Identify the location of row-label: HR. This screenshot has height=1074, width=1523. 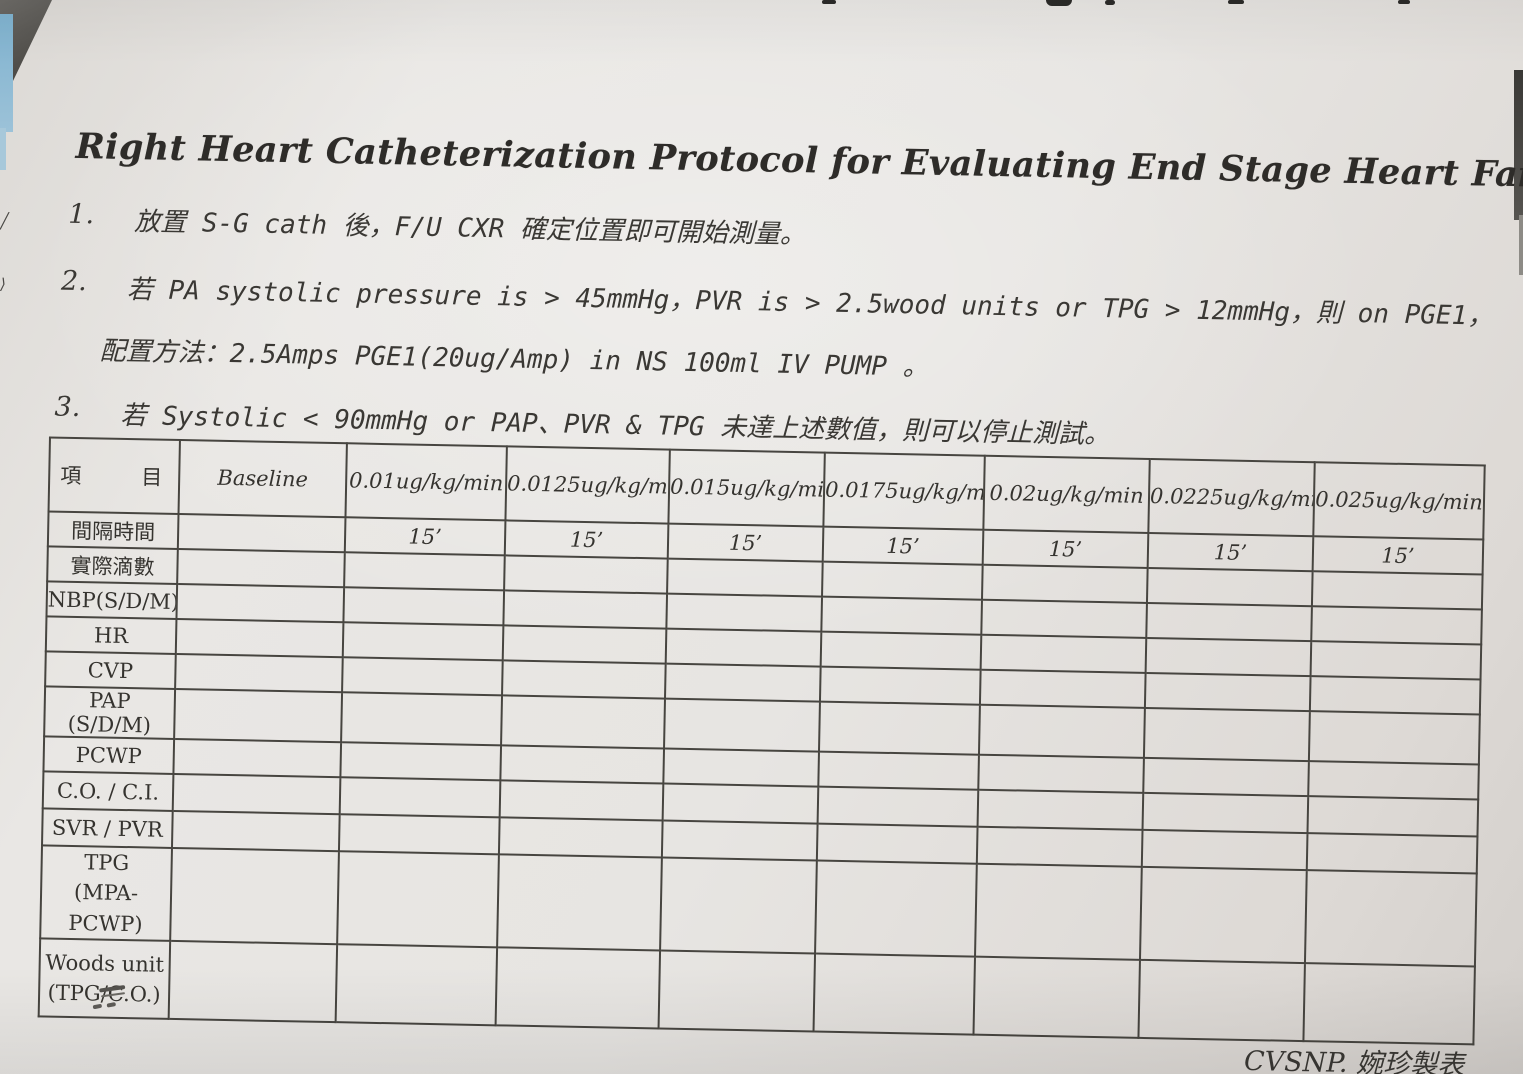
(111, 635).